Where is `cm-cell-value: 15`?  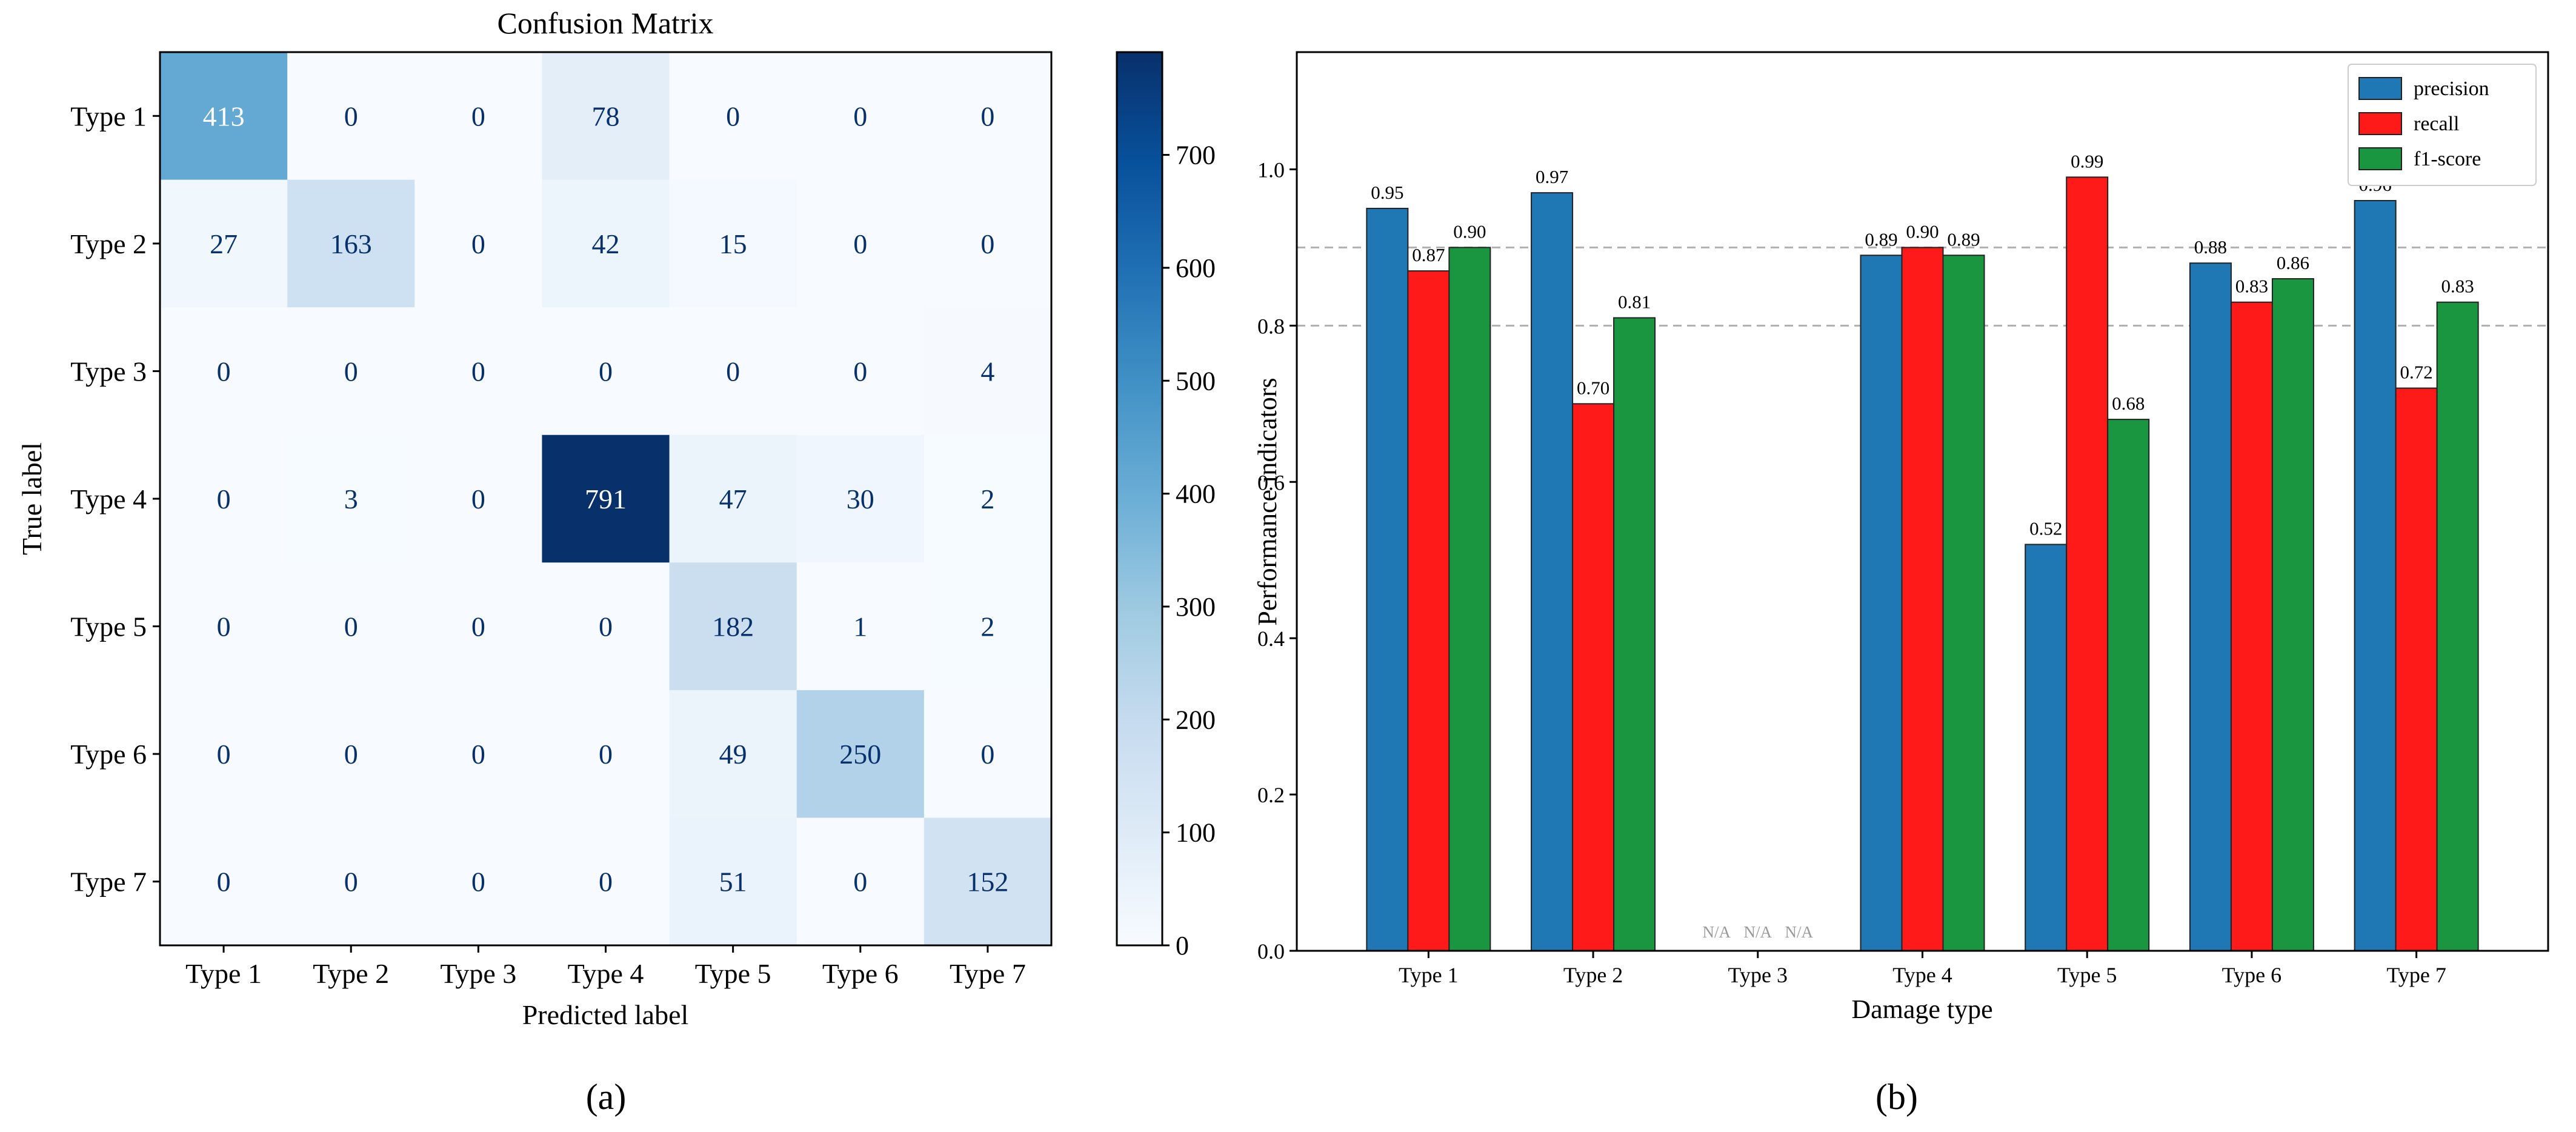 cm-cell-value: 15 is located at coordinates (733, 244).